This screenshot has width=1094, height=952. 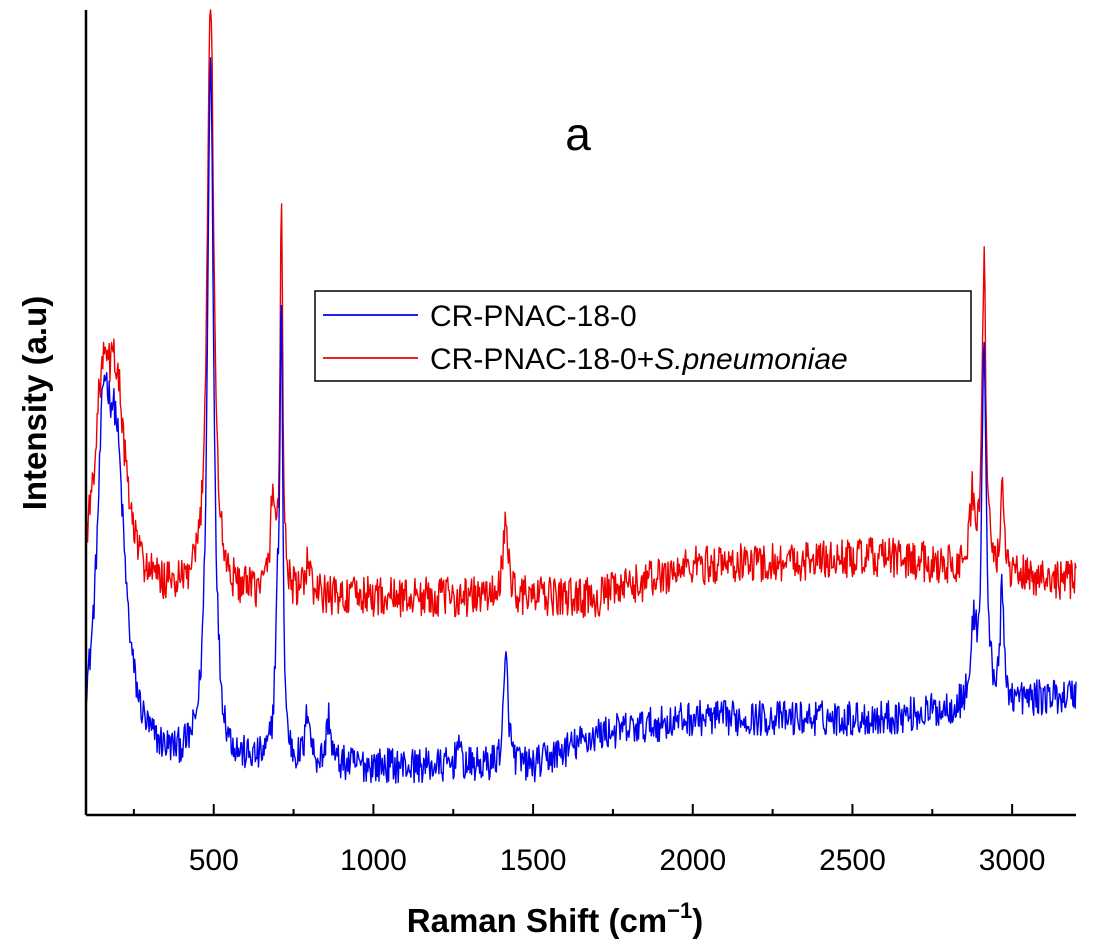 I want to click on legend: CR-PNAC-18-0 CR-PNAC-18-0+S.pneumoniae, so click(x=643, y=336).